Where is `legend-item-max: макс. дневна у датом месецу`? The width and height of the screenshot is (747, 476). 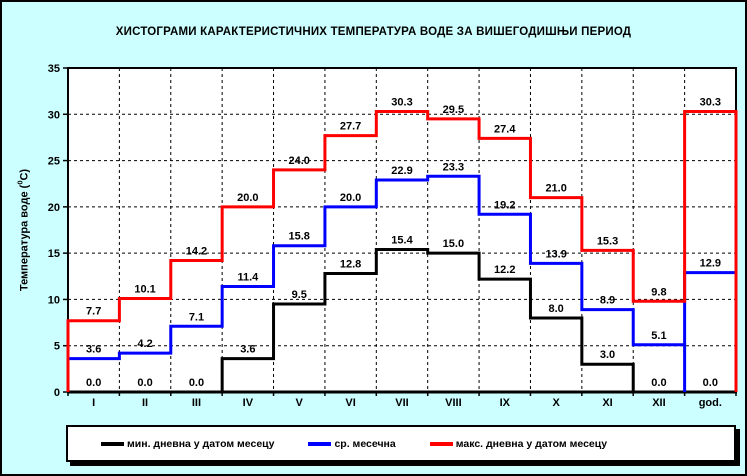 legend-item-max: макс. дневна у датом месецу is located at coordinates (518, 443).